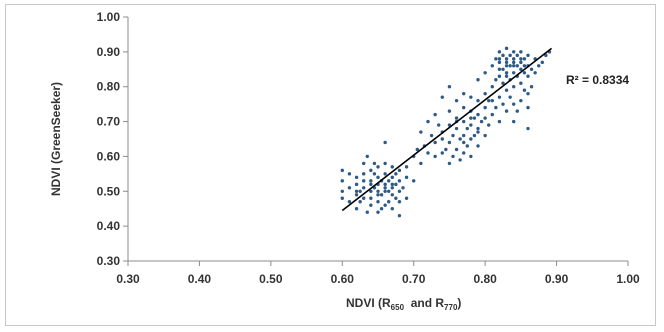  I want to click on x-tick-label: 0.50, so click(271, 279).